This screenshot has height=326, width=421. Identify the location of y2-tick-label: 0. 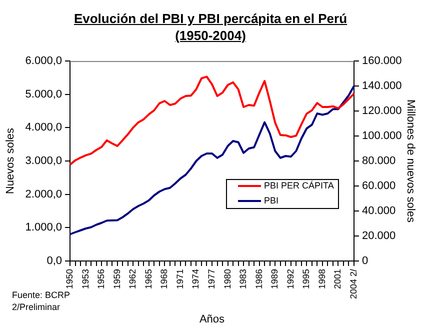
(365, 261).